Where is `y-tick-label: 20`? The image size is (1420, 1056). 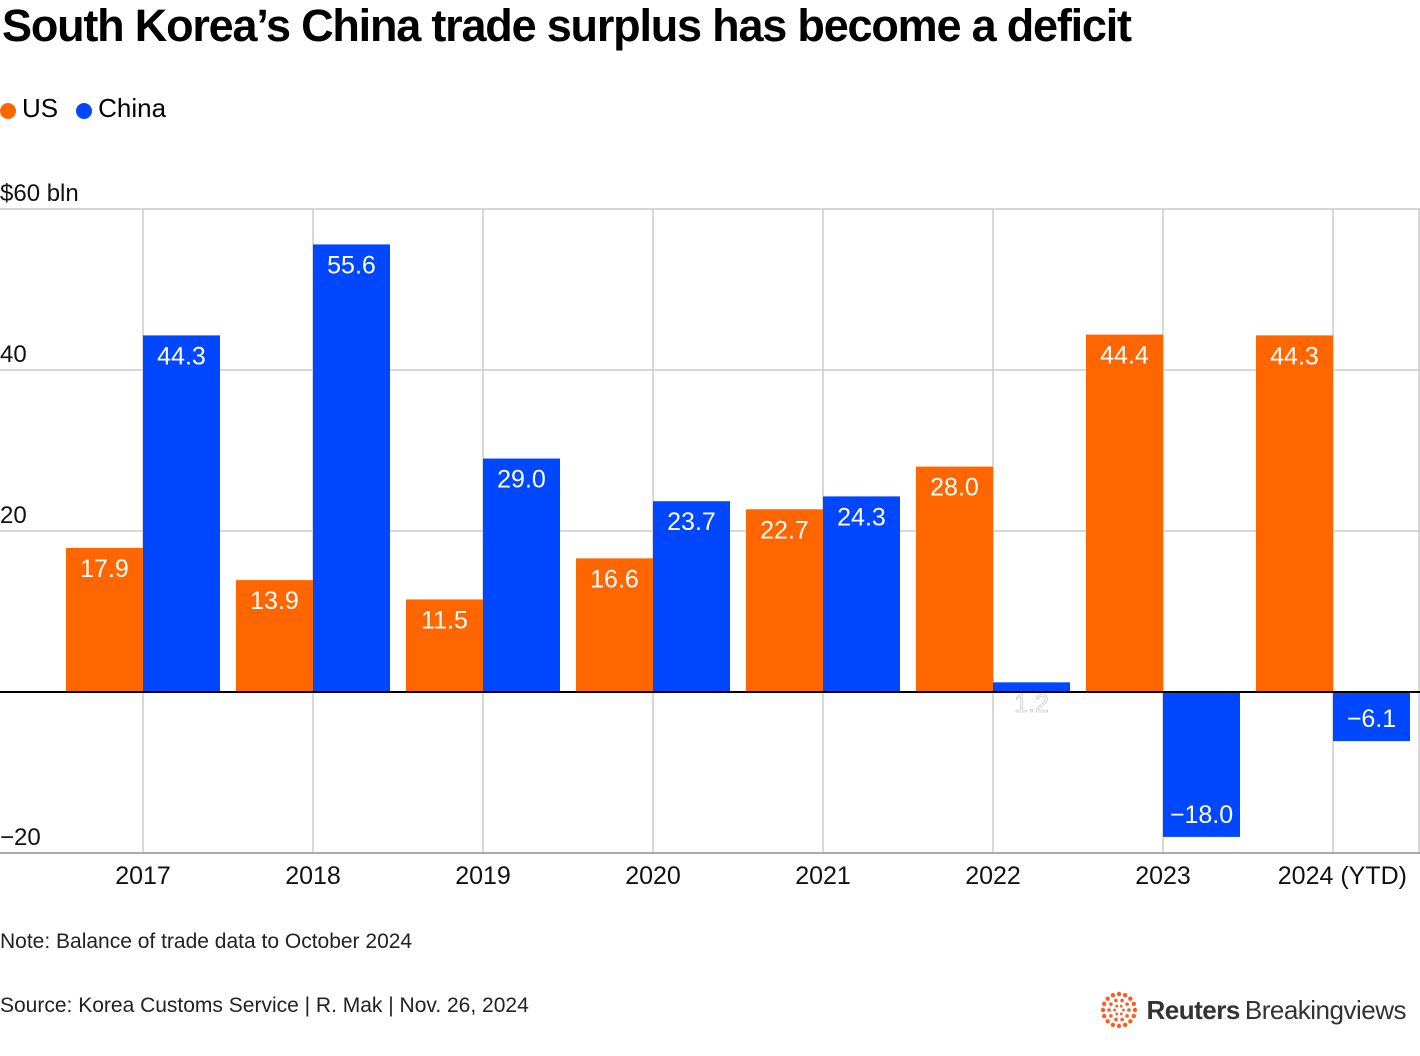
y-tick-label: 20 is located at coordinates (13, 515).